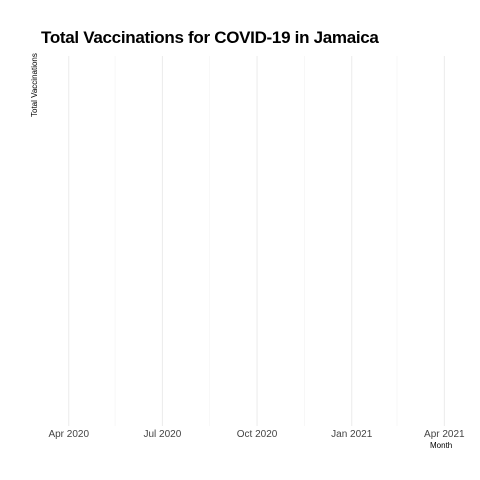 This screenshot has width=480, height=480. I want to click on x-tick-label: Oct 2020, so click(257, 434).